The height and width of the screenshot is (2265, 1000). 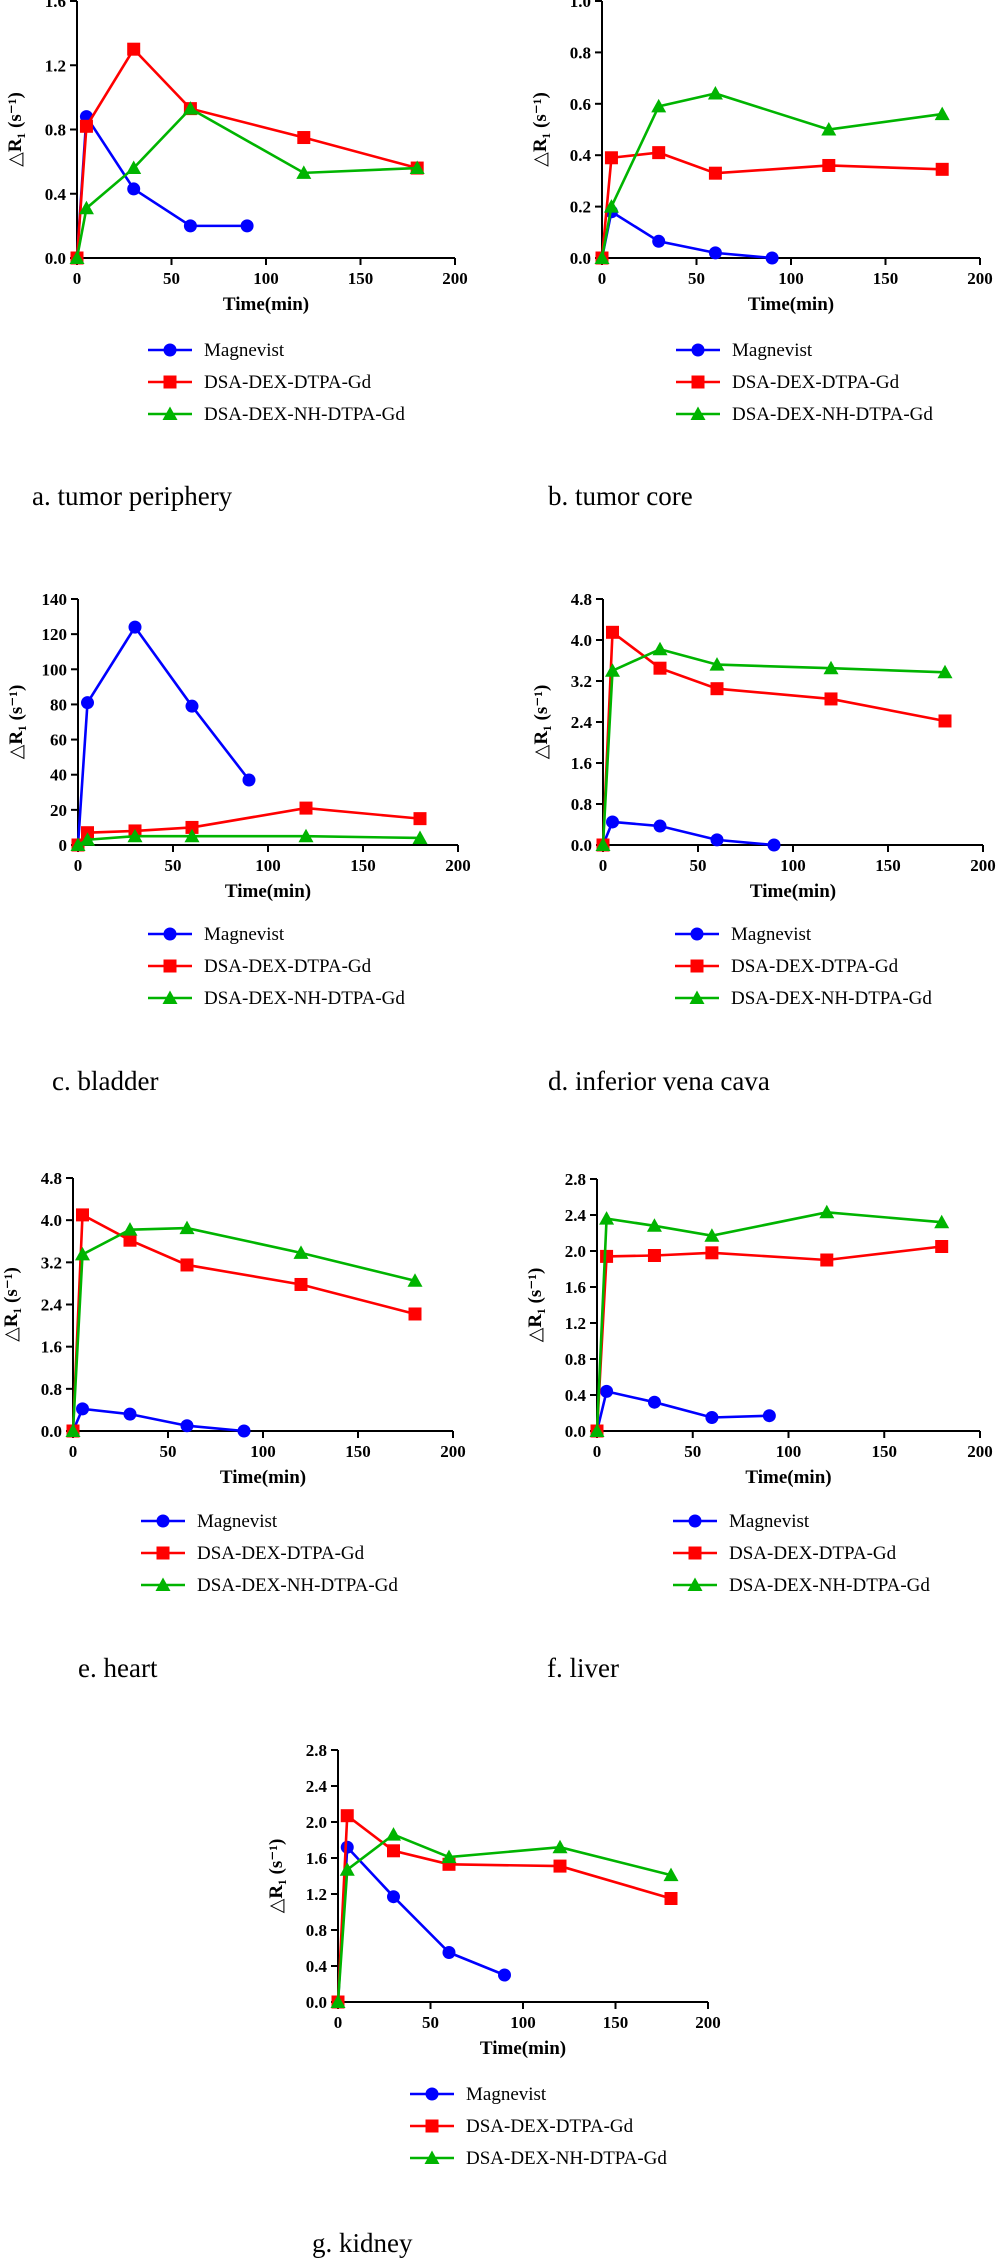 I want to click on y-tick-label: 2.0, so click(x=316, y=1822).